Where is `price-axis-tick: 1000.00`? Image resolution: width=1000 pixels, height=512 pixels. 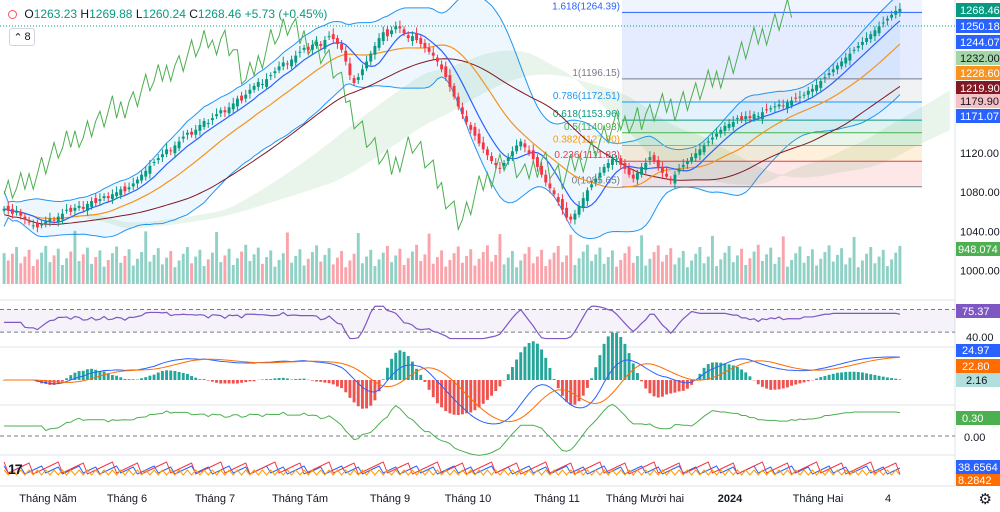
price-axis-tick: 1000.00 is located at coordinates (980, 271).